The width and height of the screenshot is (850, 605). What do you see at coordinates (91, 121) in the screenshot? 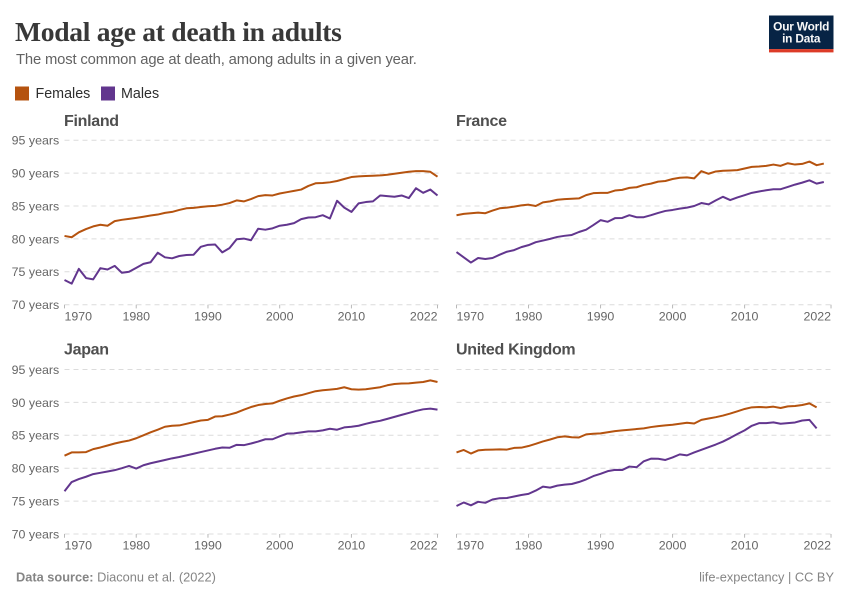
I see `svg-text: Finland` at bounding box center [91, 121].